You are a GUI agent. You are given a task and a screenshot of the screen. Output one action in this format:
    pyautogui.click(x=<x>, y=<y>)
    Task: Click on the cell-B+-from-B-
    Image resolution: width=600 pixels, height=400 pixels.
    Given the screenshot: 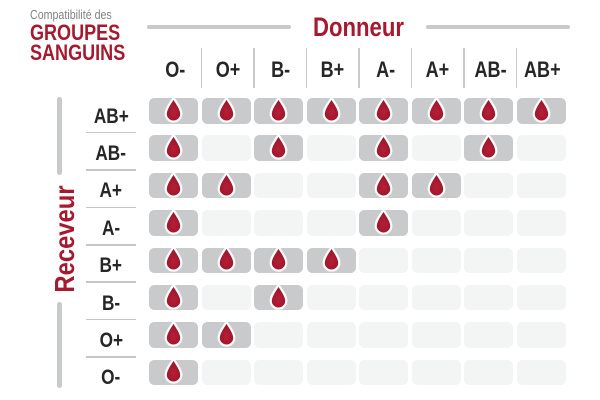 What is the action you would take?
    pyautogui.click(x=280, y=265)
    